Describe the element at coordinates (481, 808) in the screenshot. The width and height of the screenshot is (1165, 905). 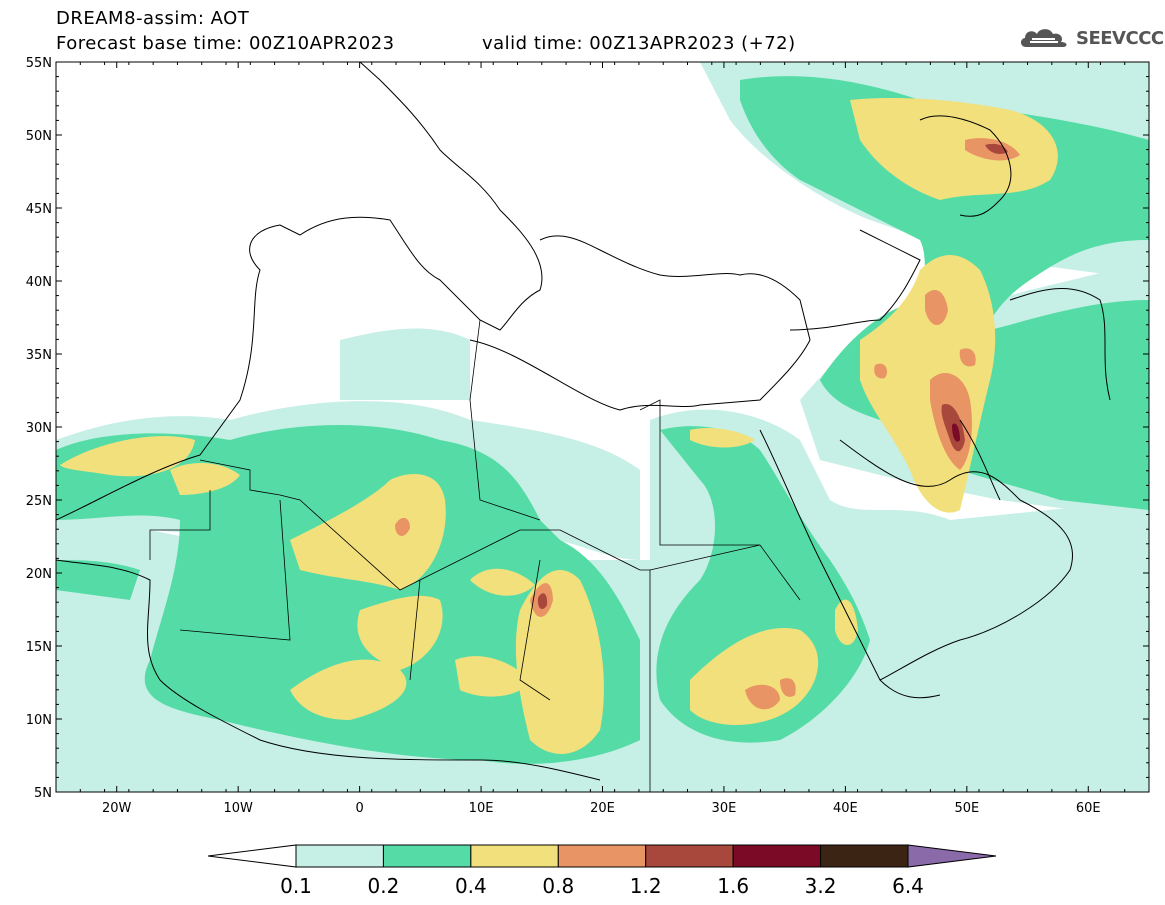
I see `lon-tick-label: 10E` at that location.